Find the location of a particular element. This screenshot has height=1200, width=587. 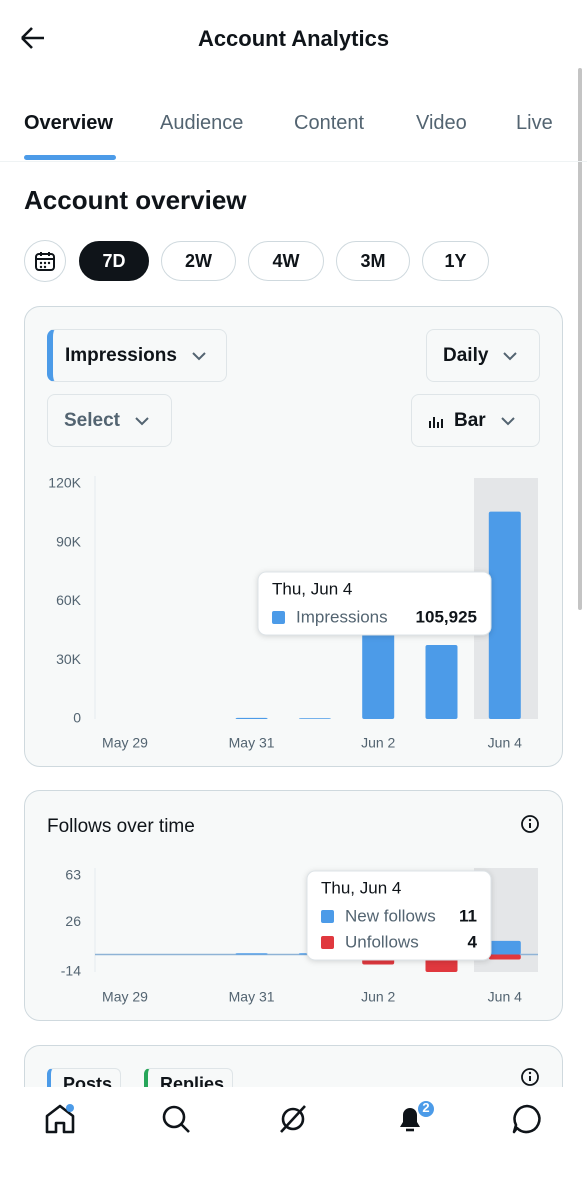

range-button: 1Y is located at coordinates (455, 261).